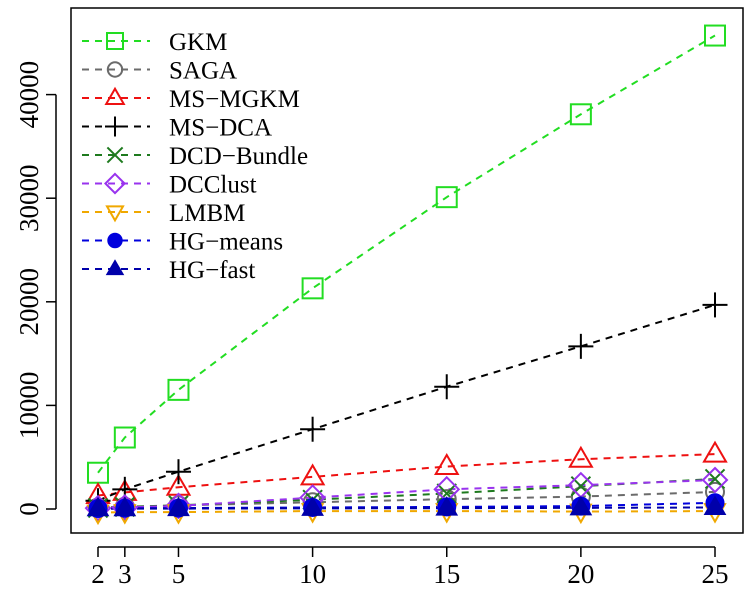 The image size is (753, 609). What do you see at coordinates (29, 509) in the screenshot?
I see `y-tick-label: 0` at bounding box center [29, 509].